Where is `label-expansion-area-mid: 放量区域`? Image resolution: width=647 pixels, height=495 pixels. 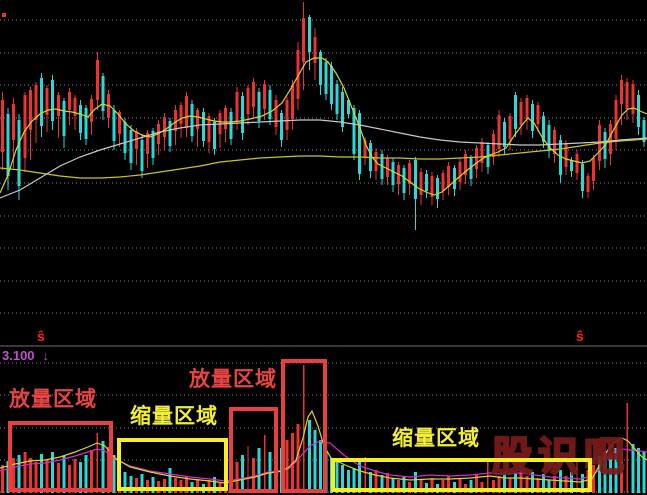 label-expansion-area-mid: 放量区域 is located at coordinates (233, 379).